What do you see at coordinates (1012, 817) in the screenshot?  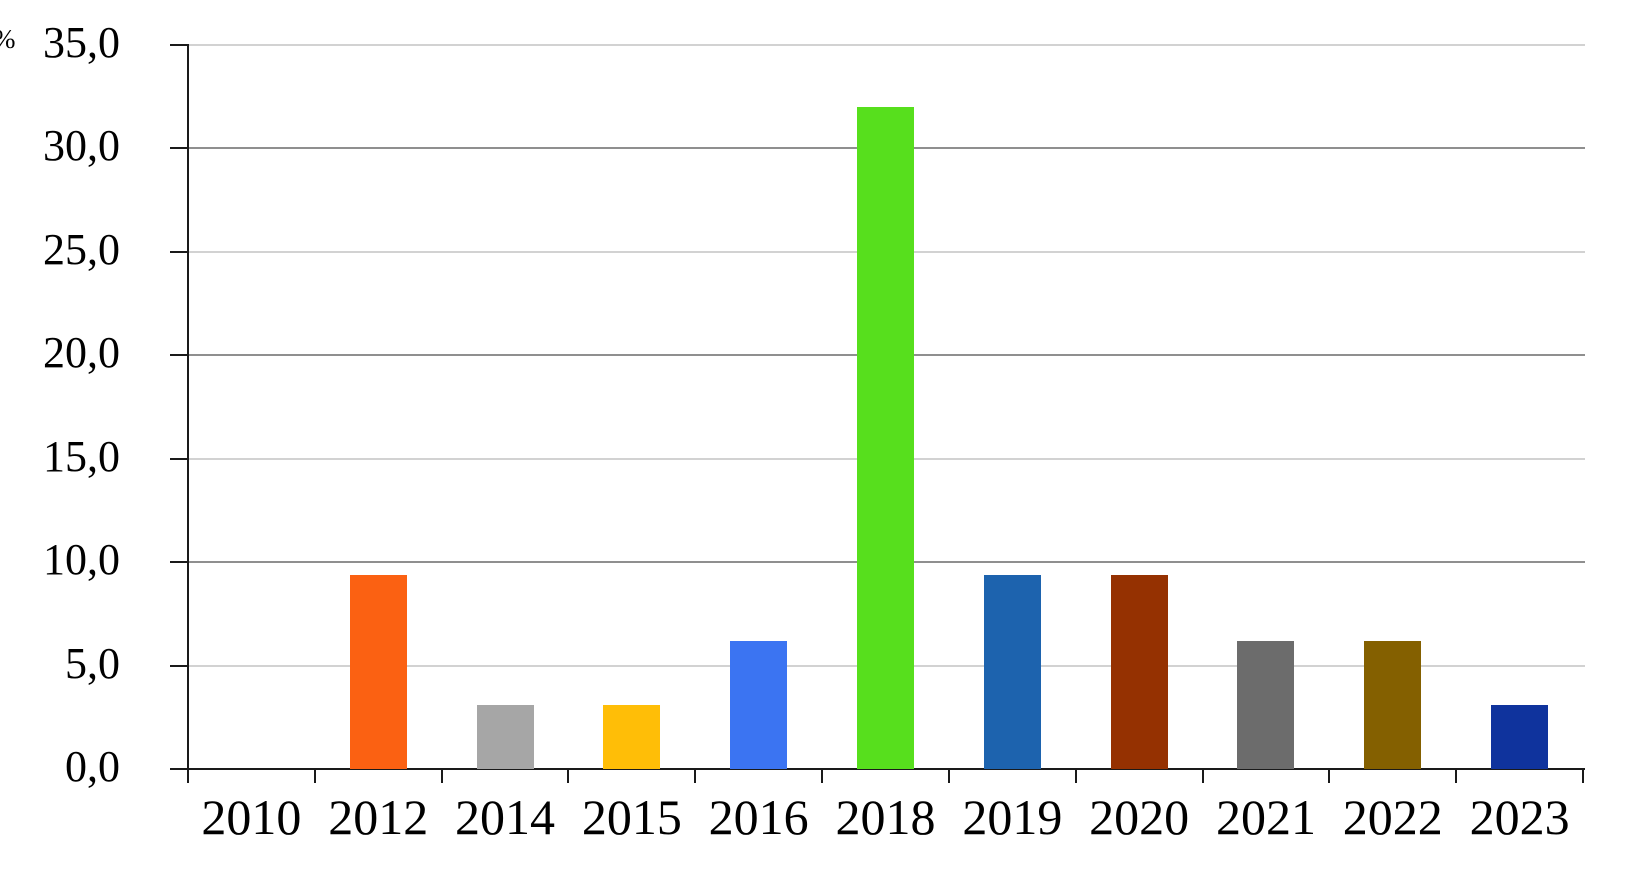 I see `x-tick-label: 2019` at bounding box center [1012, 817].